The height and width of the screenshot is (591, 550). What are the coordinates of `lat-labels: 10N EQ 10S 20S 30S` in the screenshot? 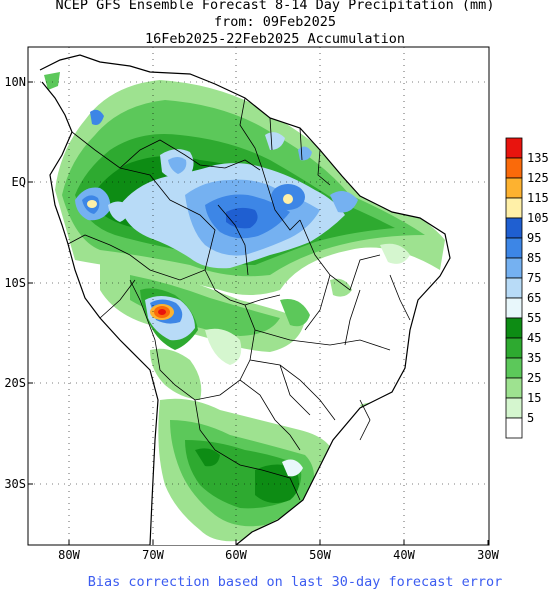 It's located at (15, 283).